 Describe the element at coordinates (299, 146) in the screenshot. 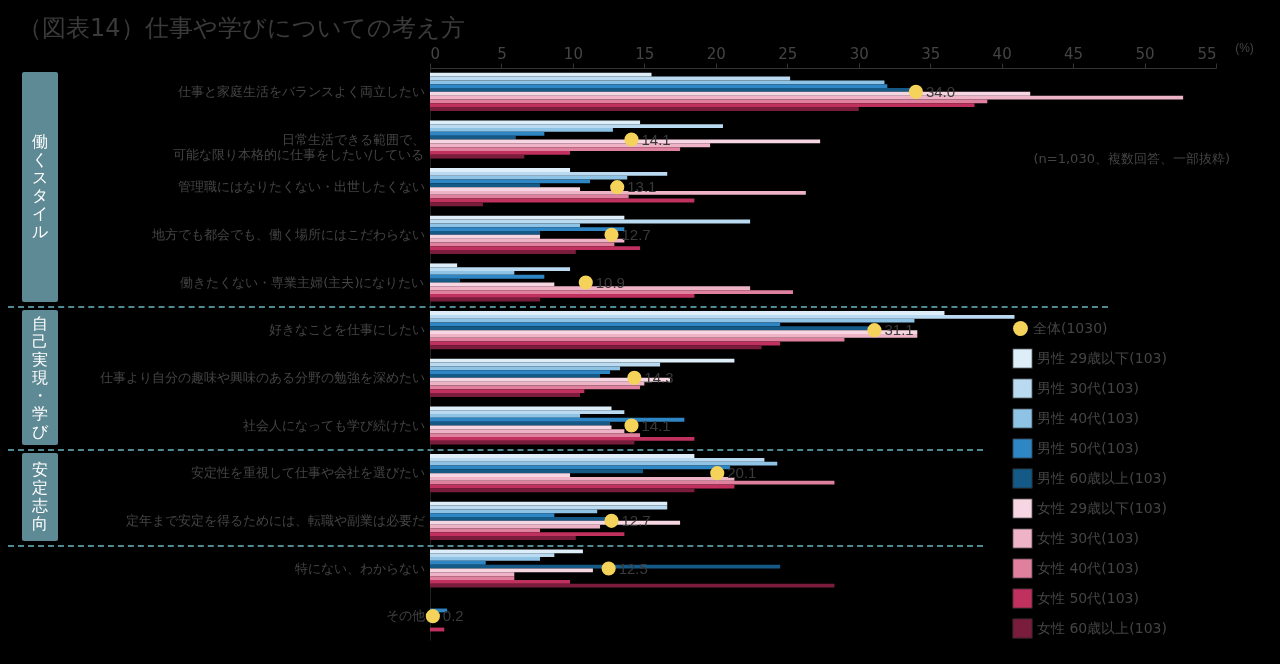

I see `y-tick-label: 日常生活できる範囲で、可能な限り本格的に仕事をしたい/している` at that location.